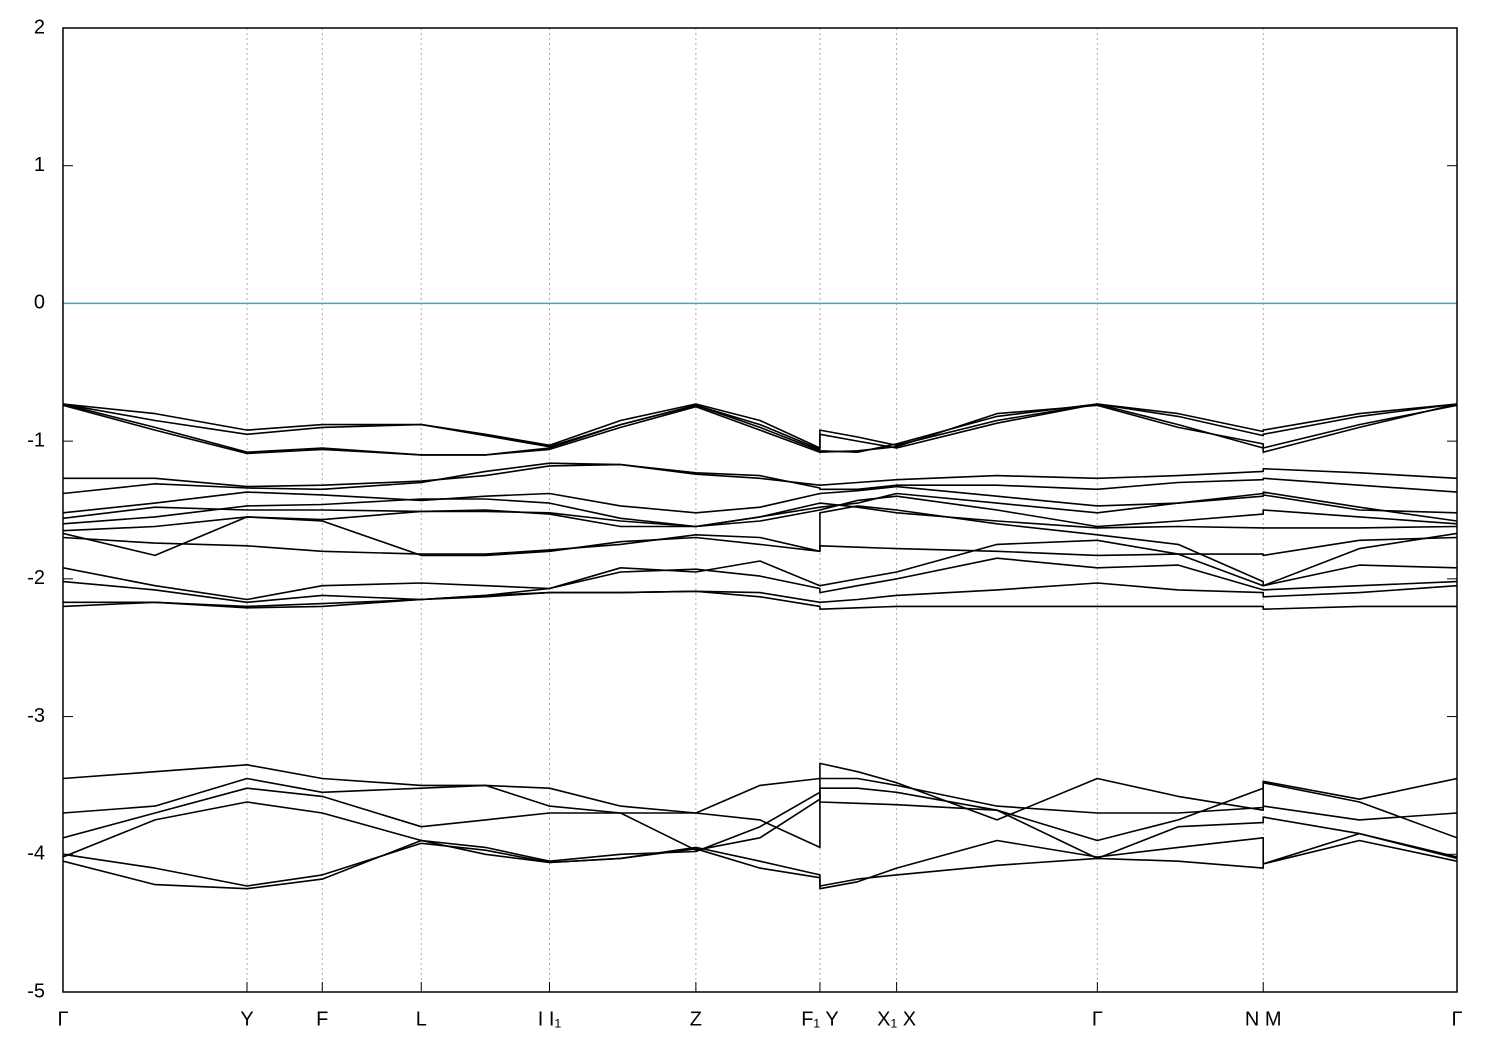 This screenshot has height=1050, width=1500. Describe the element at coordinates (820, 1019) in the screenshot. I see `x-tick-label: F₁ Y` at that location.